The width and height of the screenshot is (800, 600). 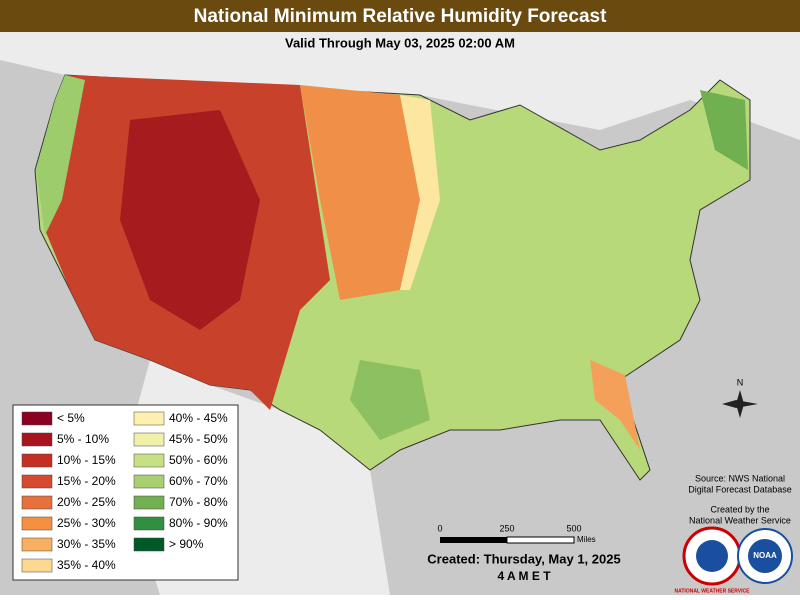 What do you see at coordinates (740, 520) in the screenshot?
I see `credit-line: National Weather Service` at bounding box center [740, 520].